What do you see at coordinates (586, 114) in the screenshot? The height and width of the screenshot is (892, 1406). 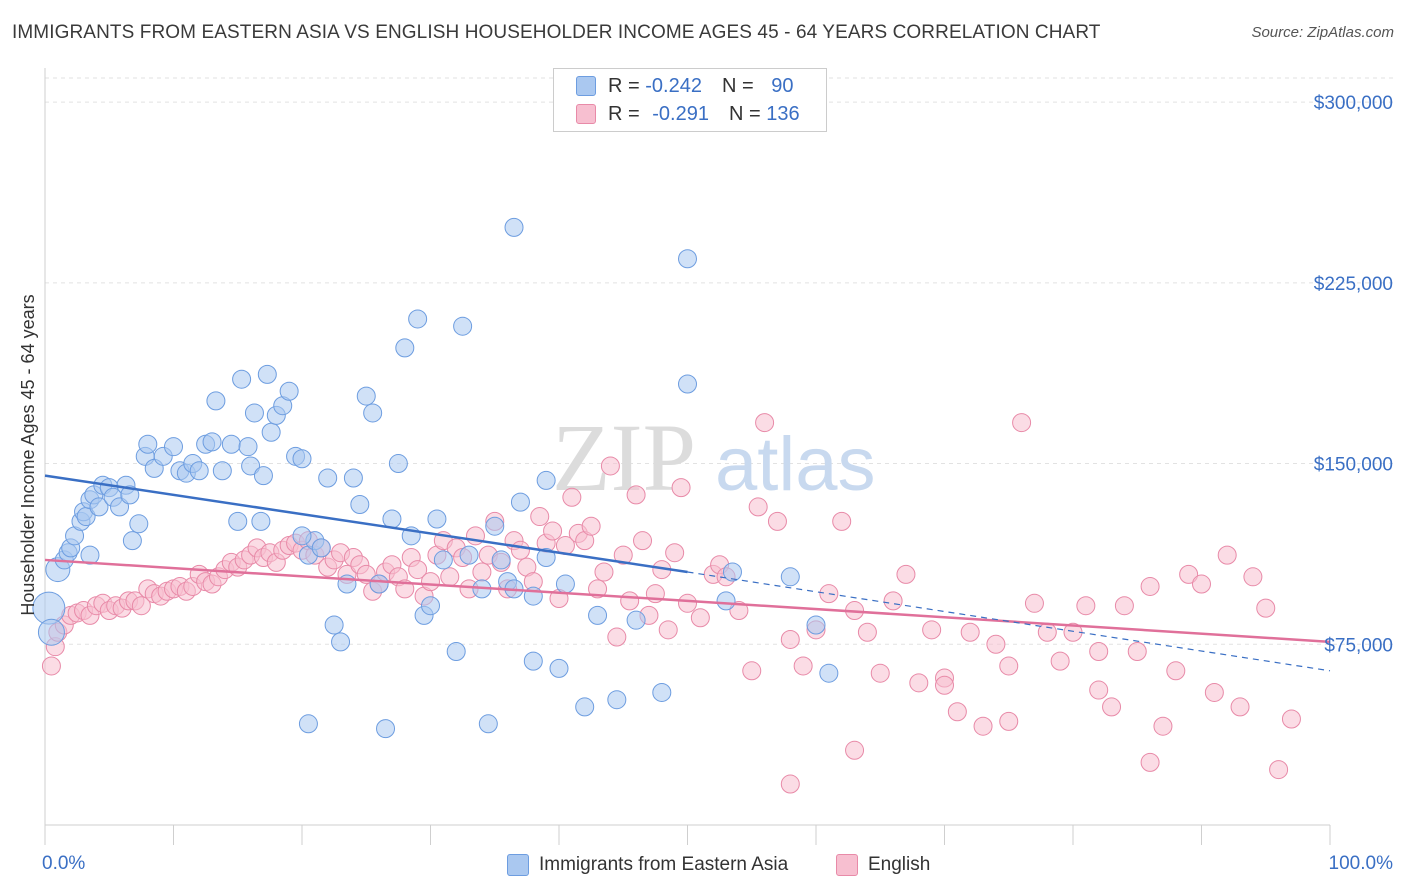 I see `legend-swatch-pink` at bounding box center [586, 114].